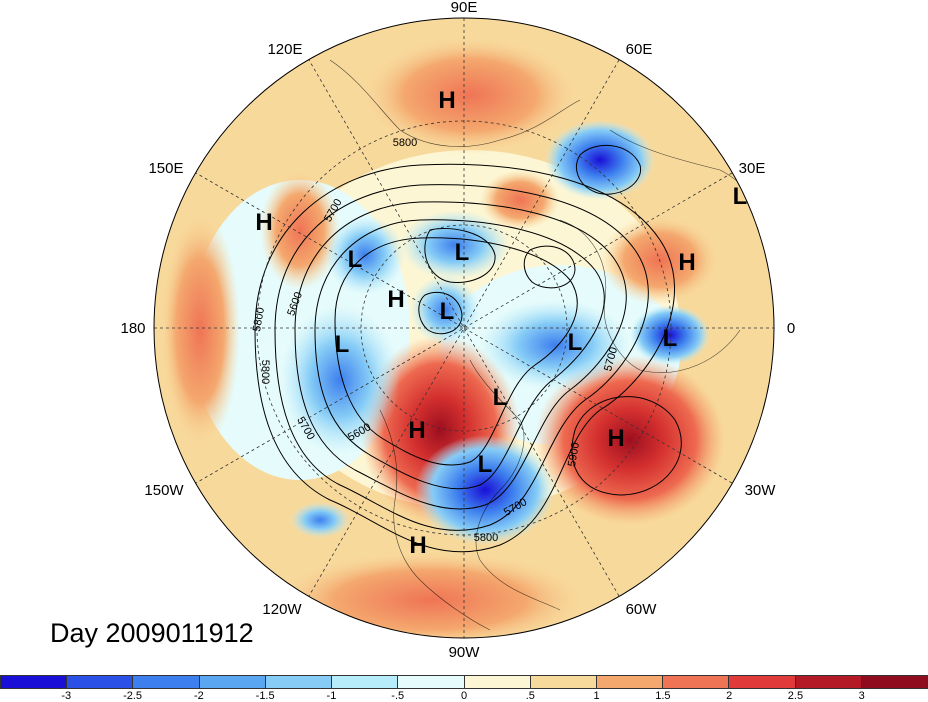 This screenshot has height=702, width=928. I want to click on colorbar-tick-label: -1, so click(331, 696).